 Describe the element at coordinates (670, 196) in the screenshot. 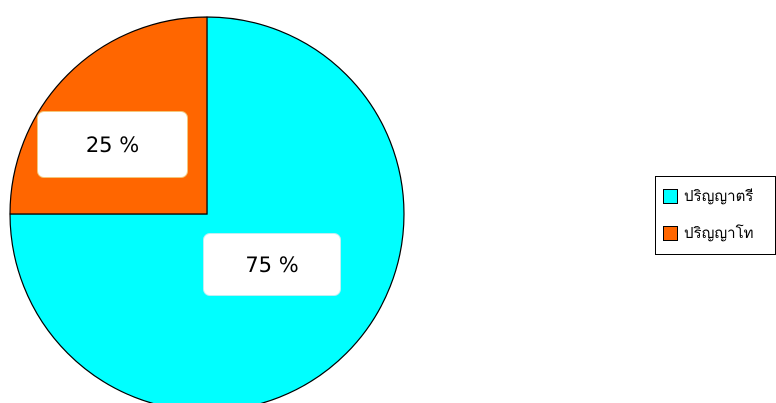

I see `legend-swatch-bachelor` at that location.